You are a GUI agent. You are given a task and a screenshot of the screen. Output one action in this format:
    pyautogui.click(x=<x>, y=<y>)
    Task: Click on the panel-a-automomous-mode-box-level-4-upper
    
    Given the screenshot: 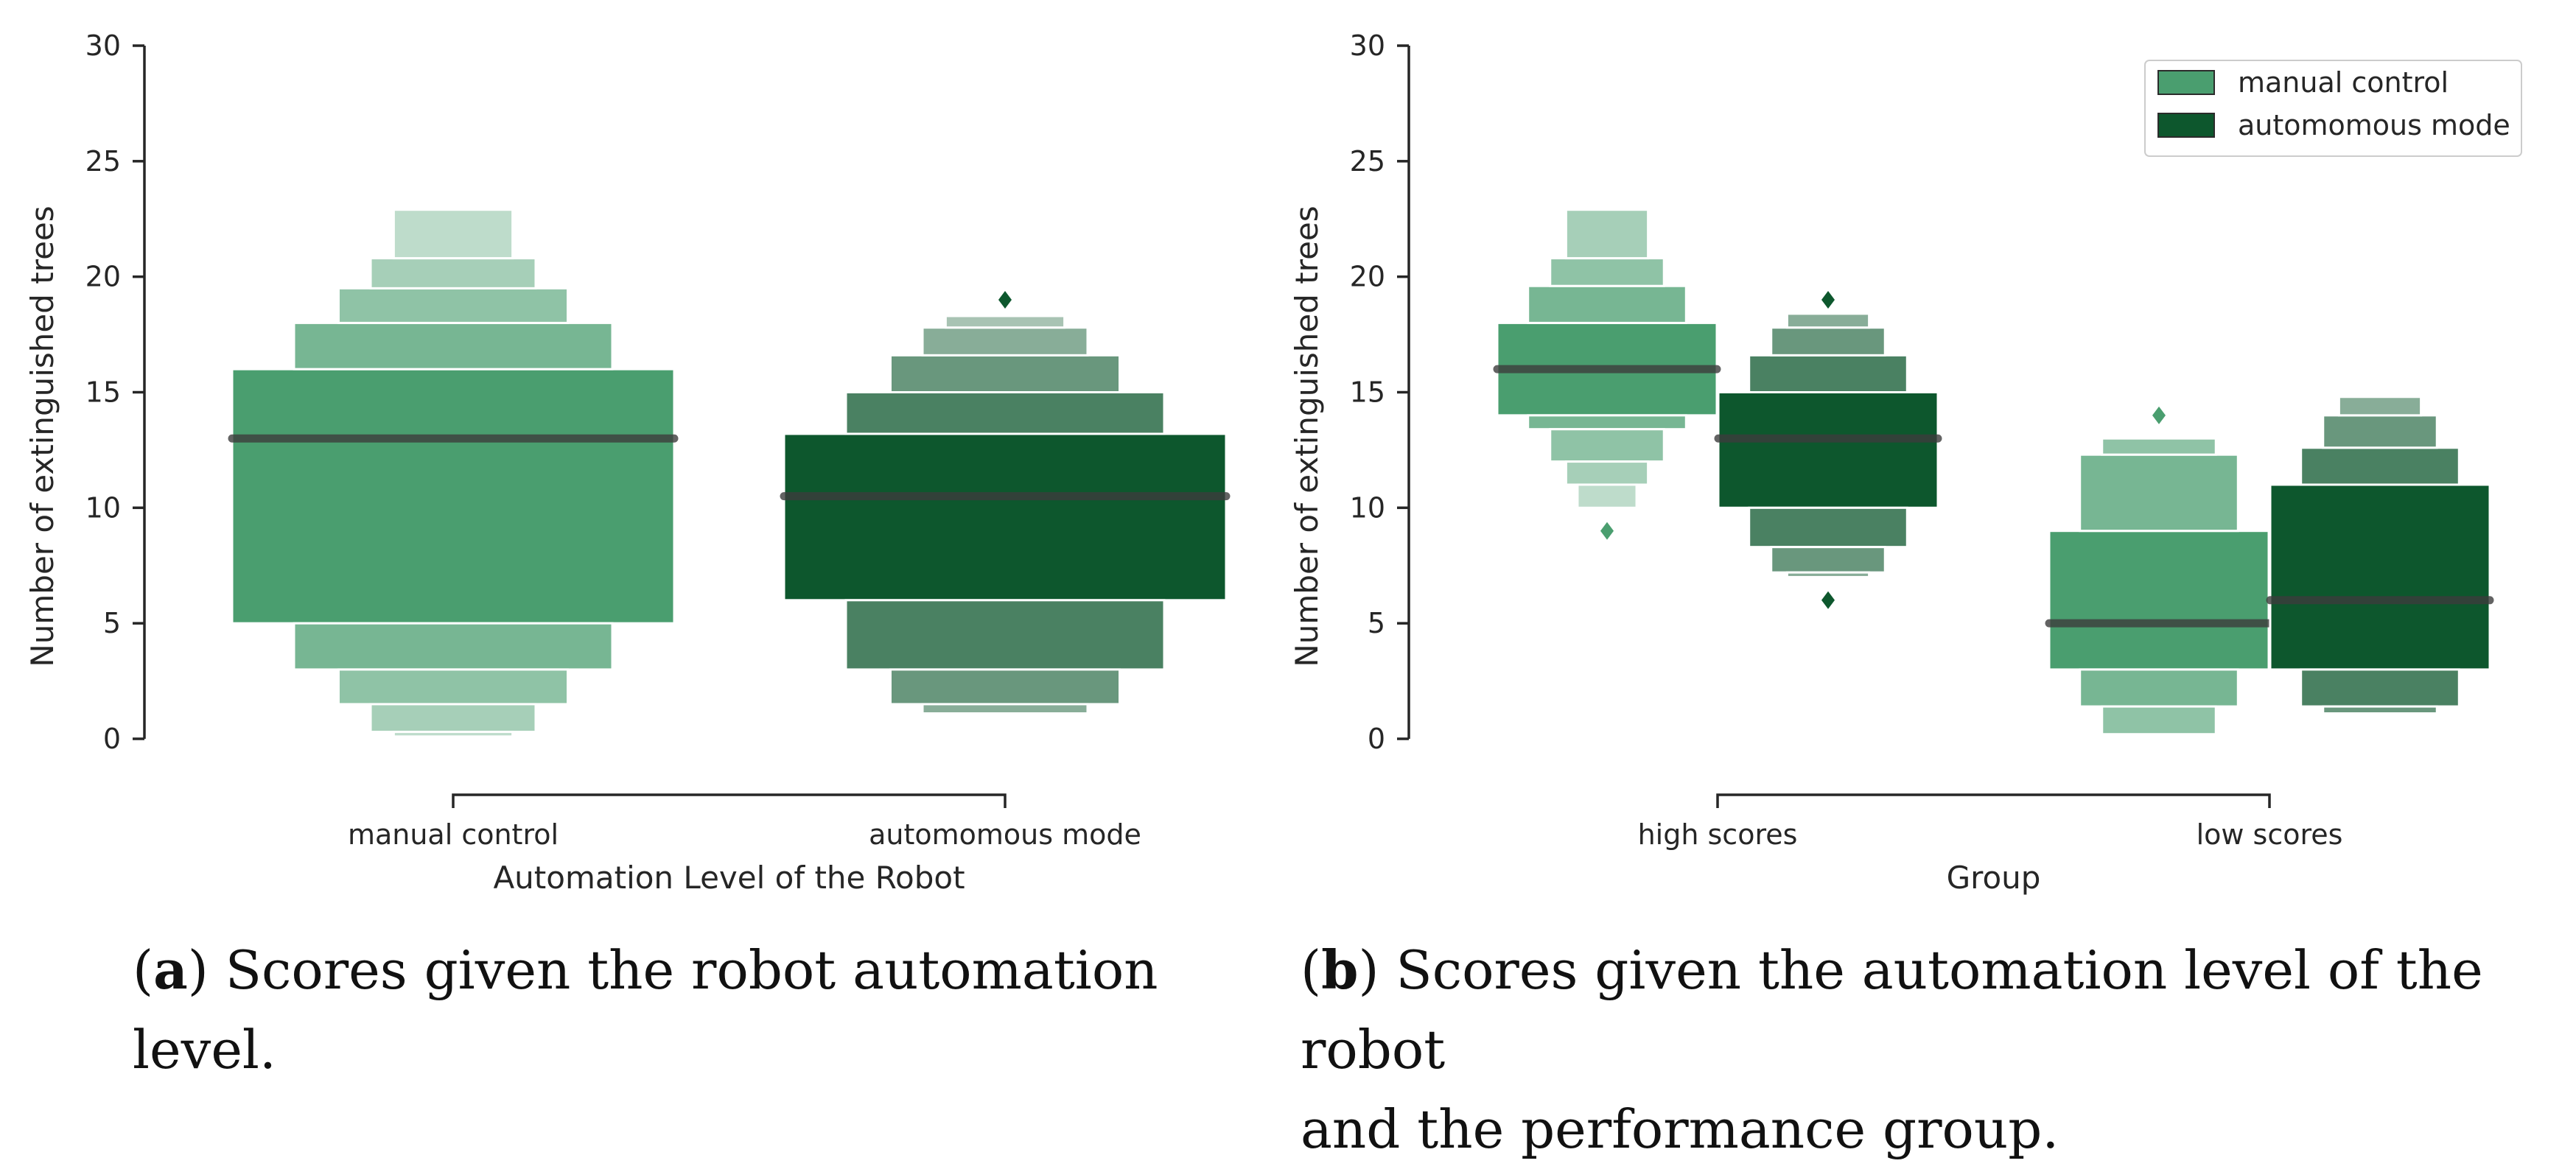 What is the action you would take?
    pyautogui.click(x=1005, y=322)
    